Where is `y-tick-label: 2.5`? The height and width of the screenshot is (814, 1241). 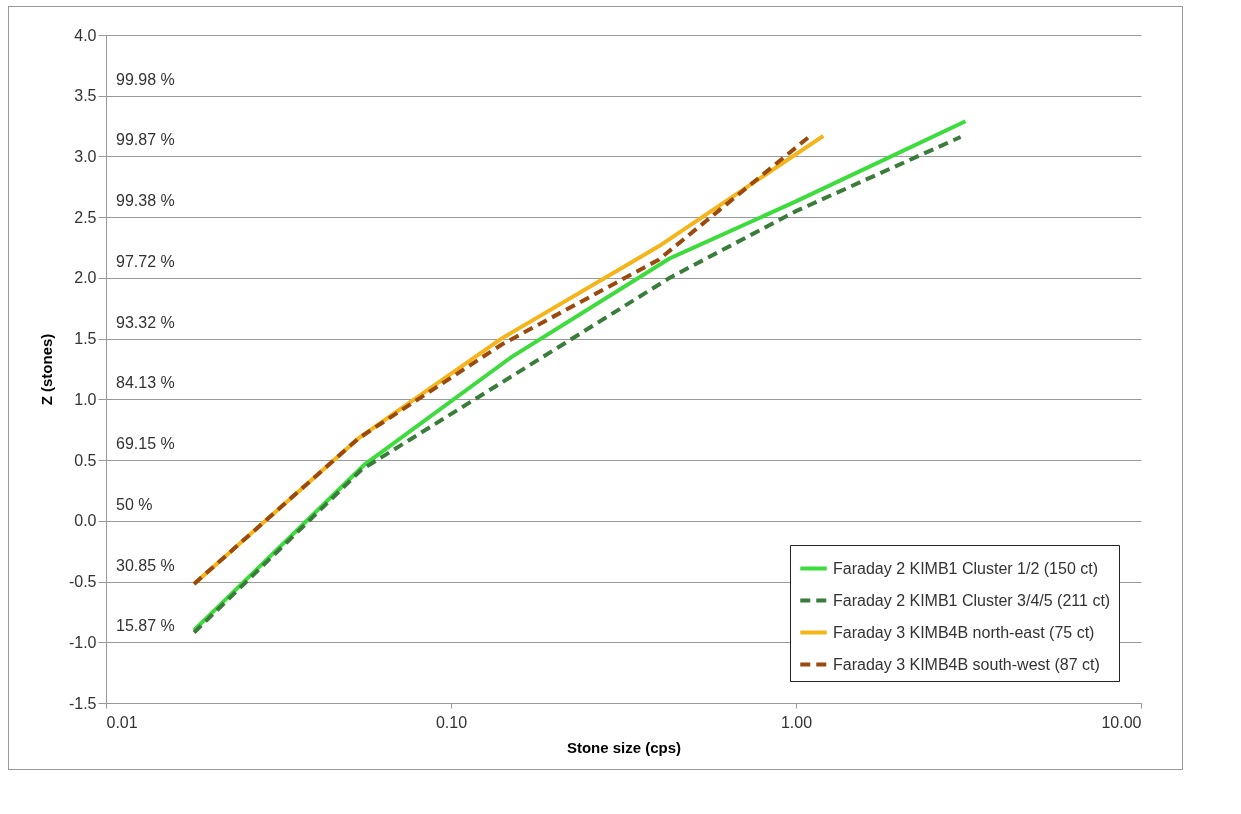
y-tick-label: 2.5 is located at coordinates (85, 217).